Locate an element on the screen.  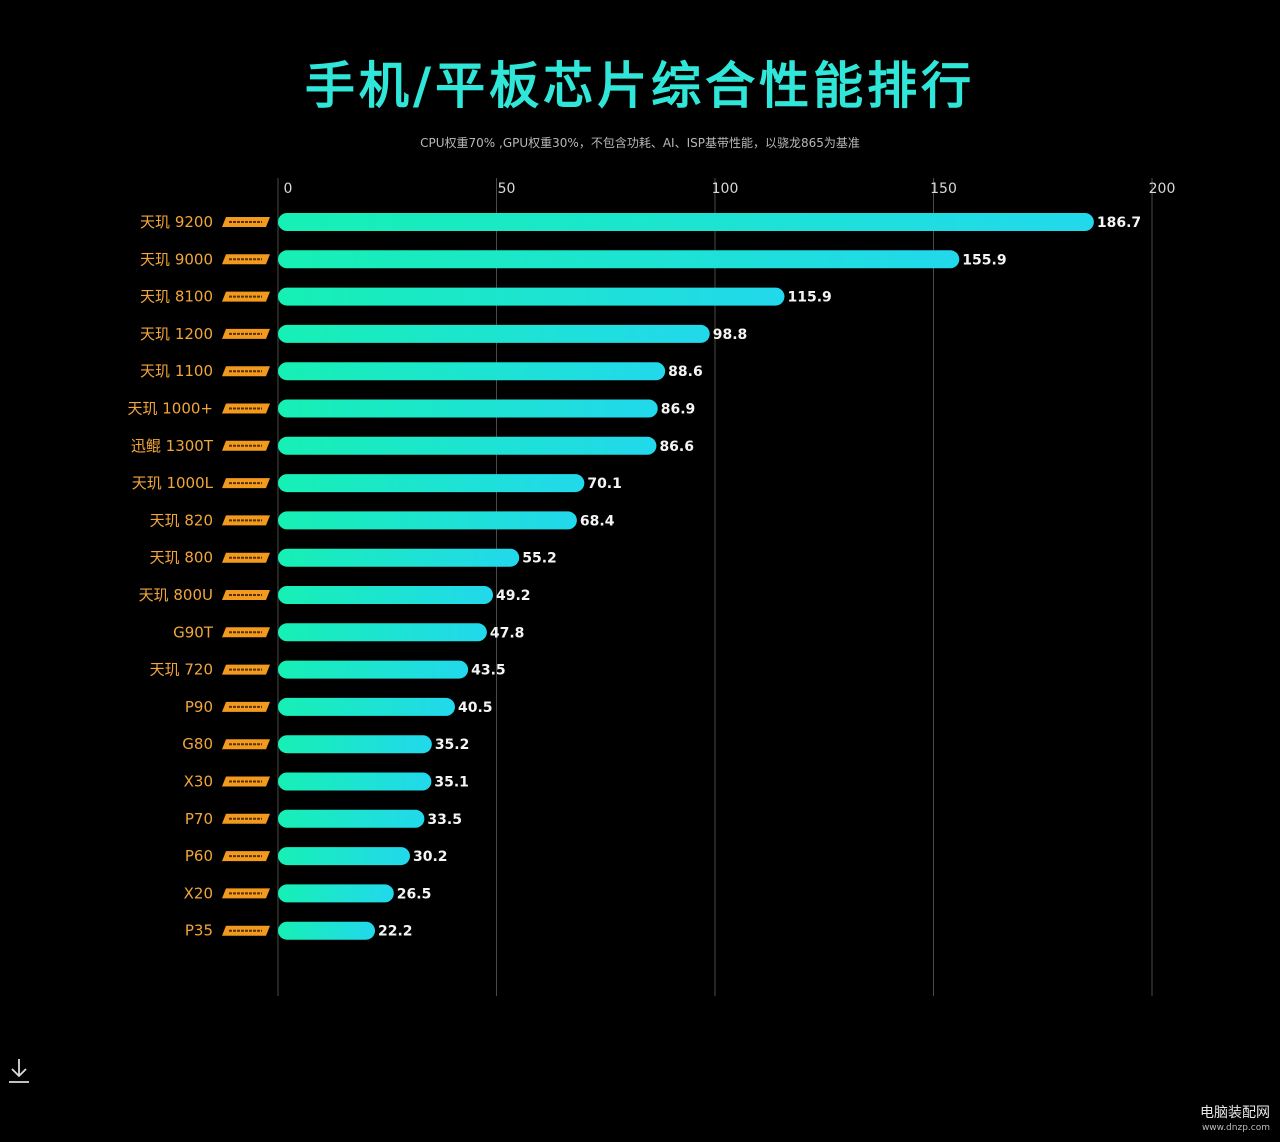
category-label: P90 is located at coordinates (199, 707).